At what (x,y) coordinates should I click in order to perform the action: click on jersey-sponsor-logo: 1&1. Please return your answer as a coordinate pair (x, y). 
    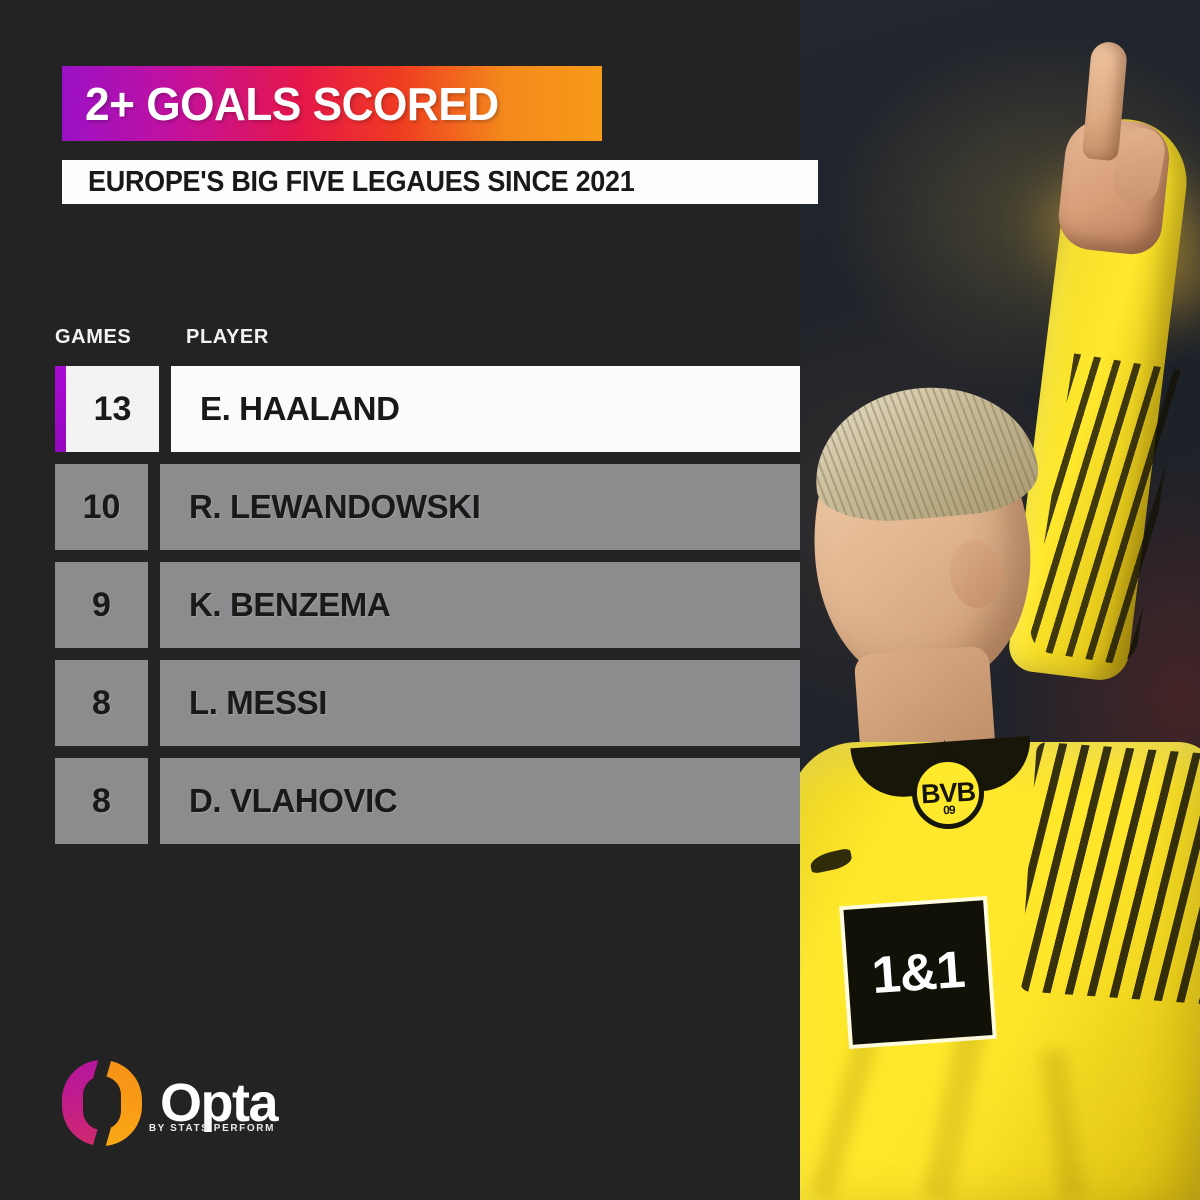
    Looking at the image, I should click on (918, 972).